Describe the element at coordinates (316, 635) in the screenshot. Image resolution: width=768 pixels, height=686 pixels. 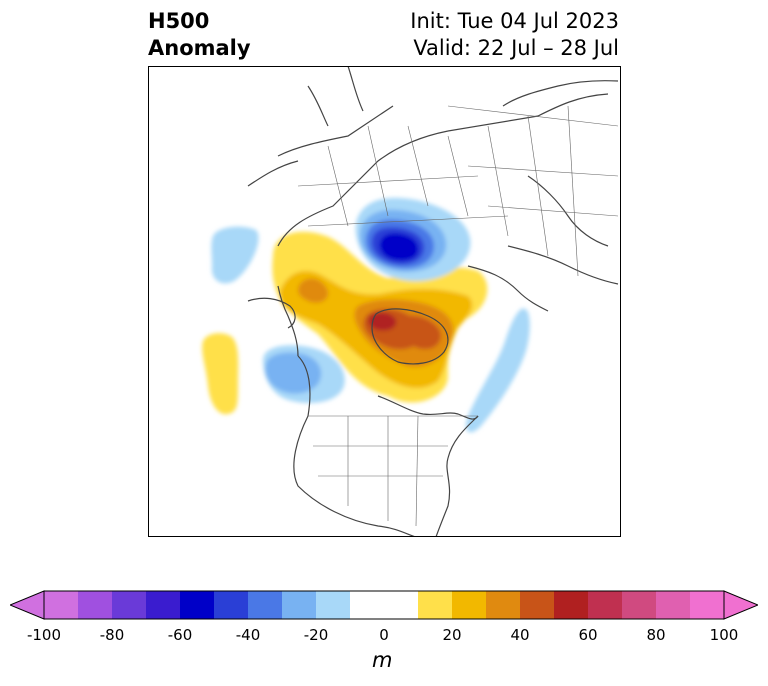
I see `colorbar-tick-label: -20` at that location.